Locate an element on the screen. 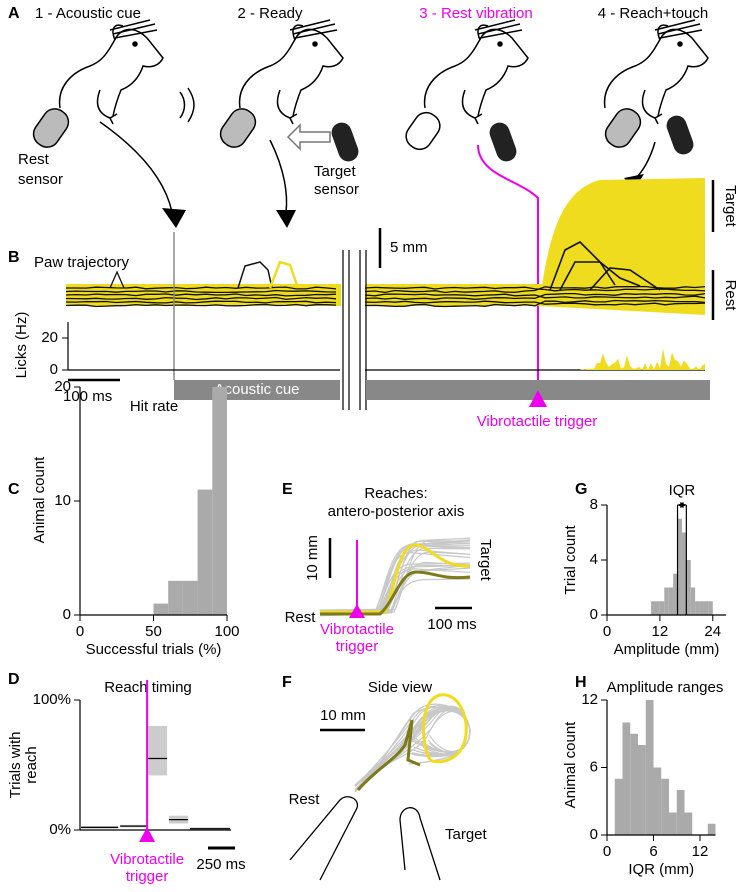 This screenshot has width=741, height=892. trace-label: Paw trajectory is located at coordinates (82, 262).